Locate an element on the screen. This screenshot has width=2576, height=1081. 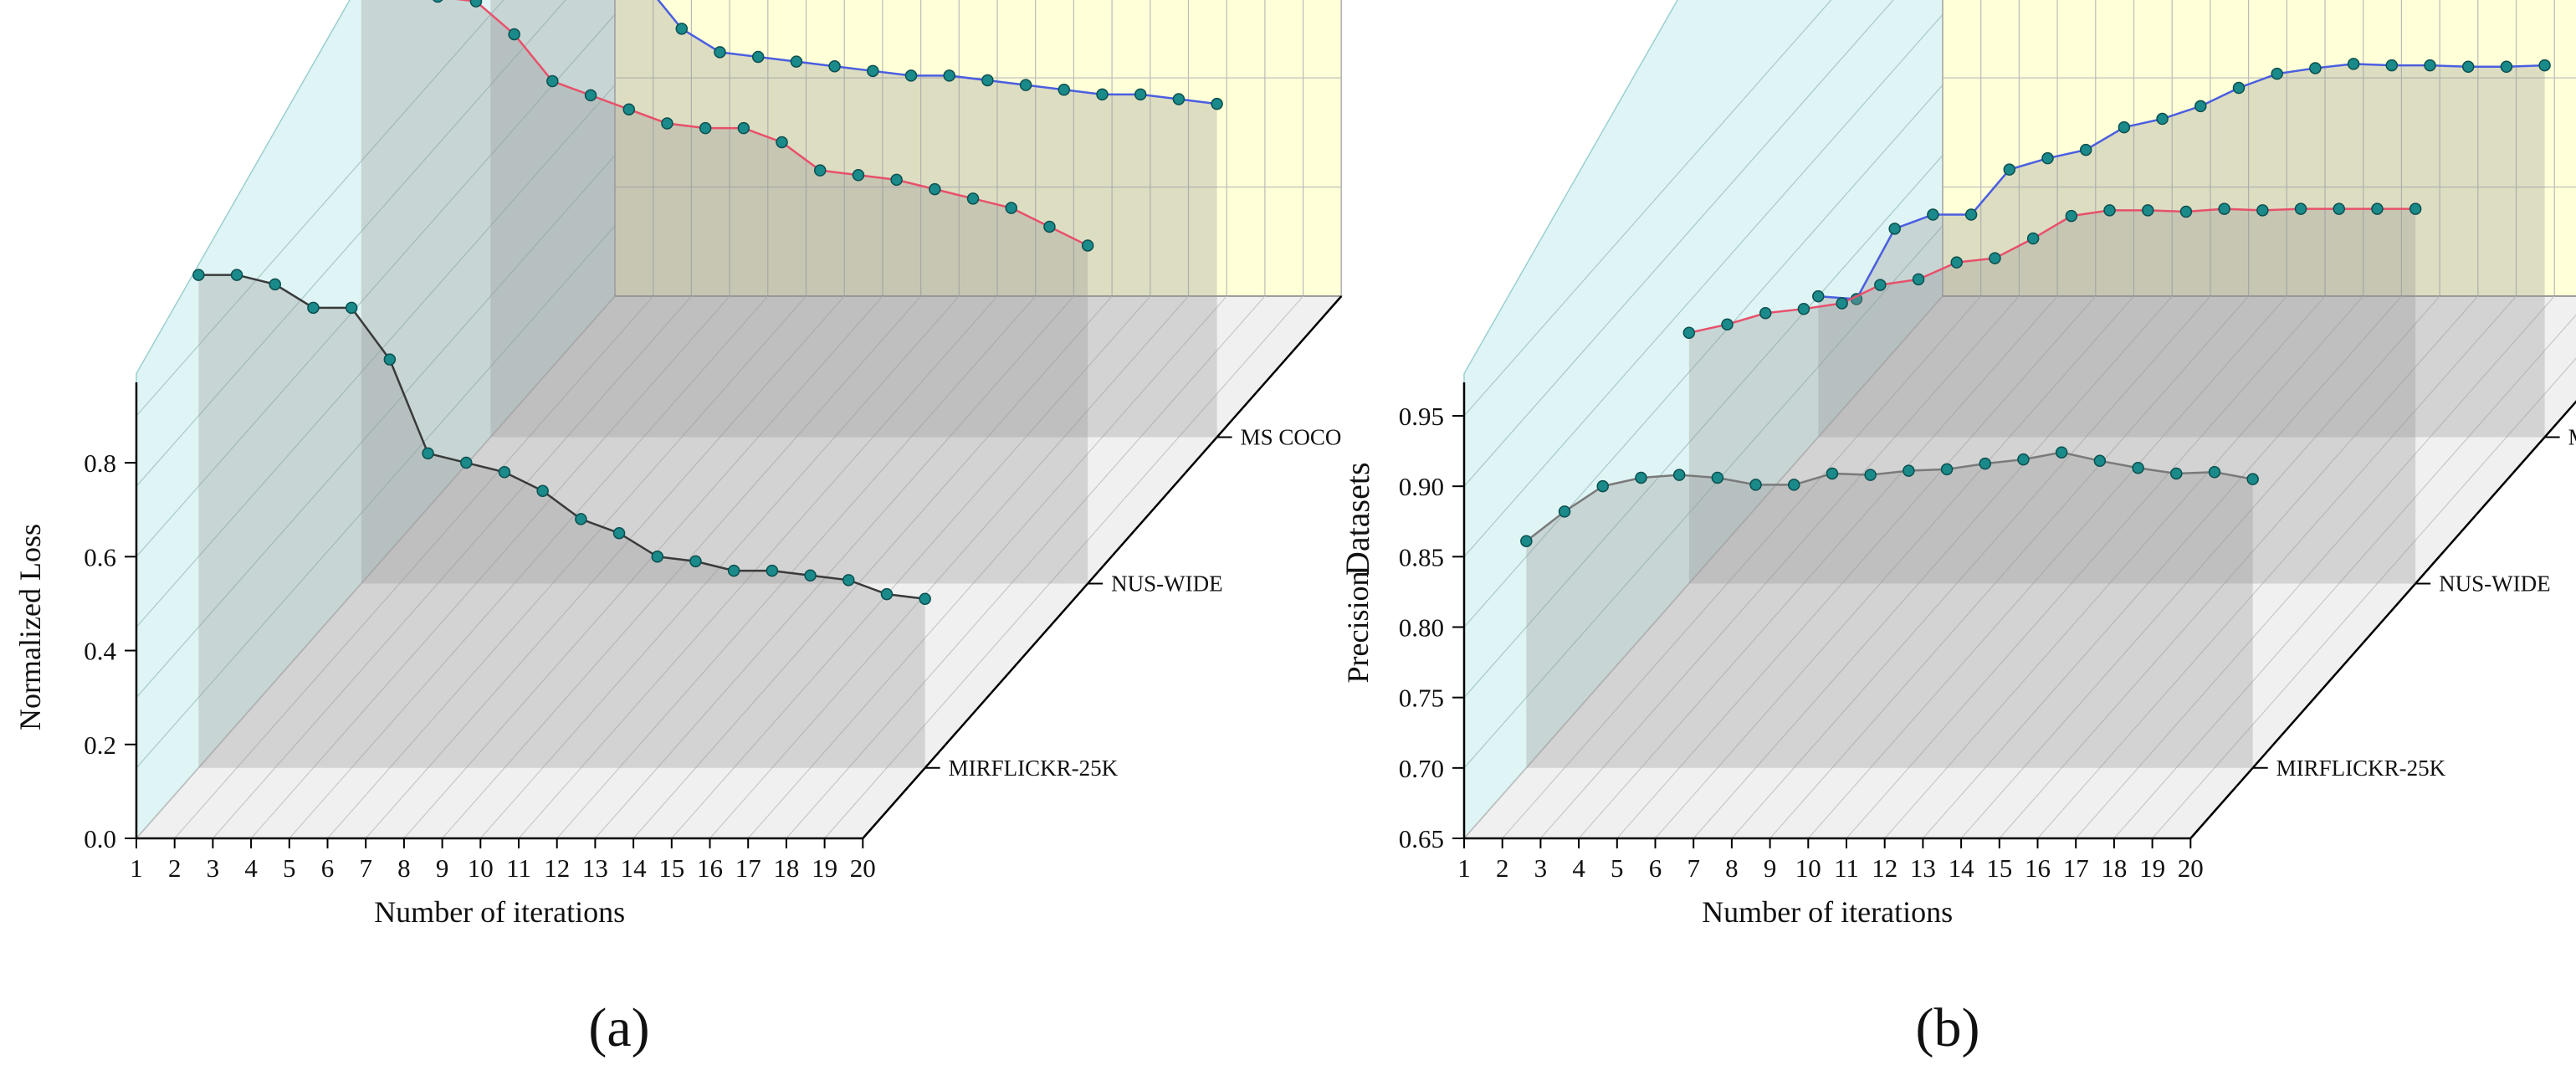
z-tick-label: NUS-WIDE is located at coordinates (1167, 583).